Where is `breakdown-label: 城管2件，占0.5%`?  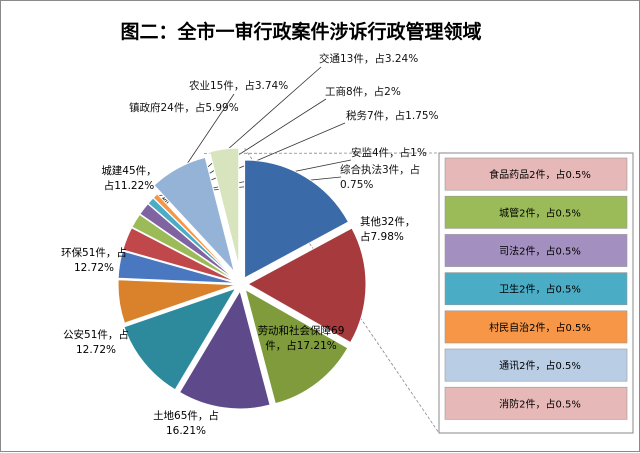
breakdown-label: 城管2件，占0.5% is located at coordinates (540, 212).